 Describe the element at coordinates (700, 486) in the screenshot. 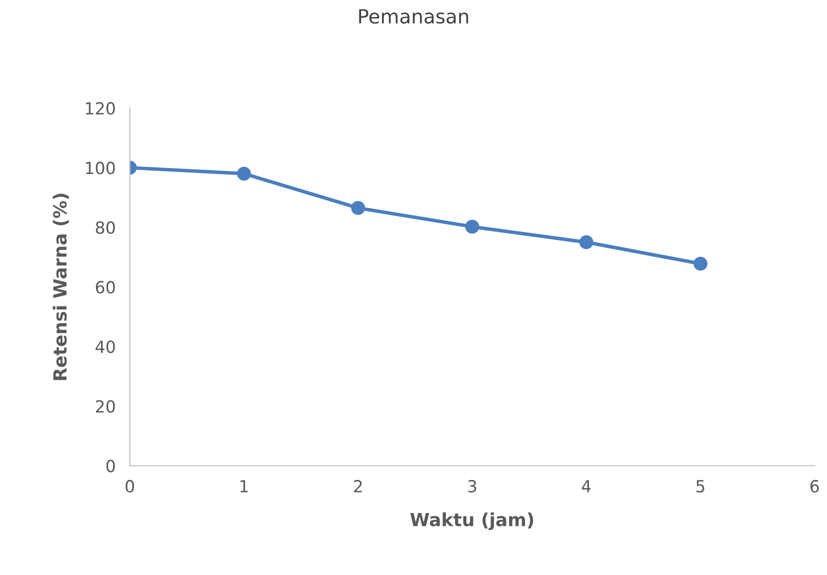

I see `x-tick-label: 5` at that location.